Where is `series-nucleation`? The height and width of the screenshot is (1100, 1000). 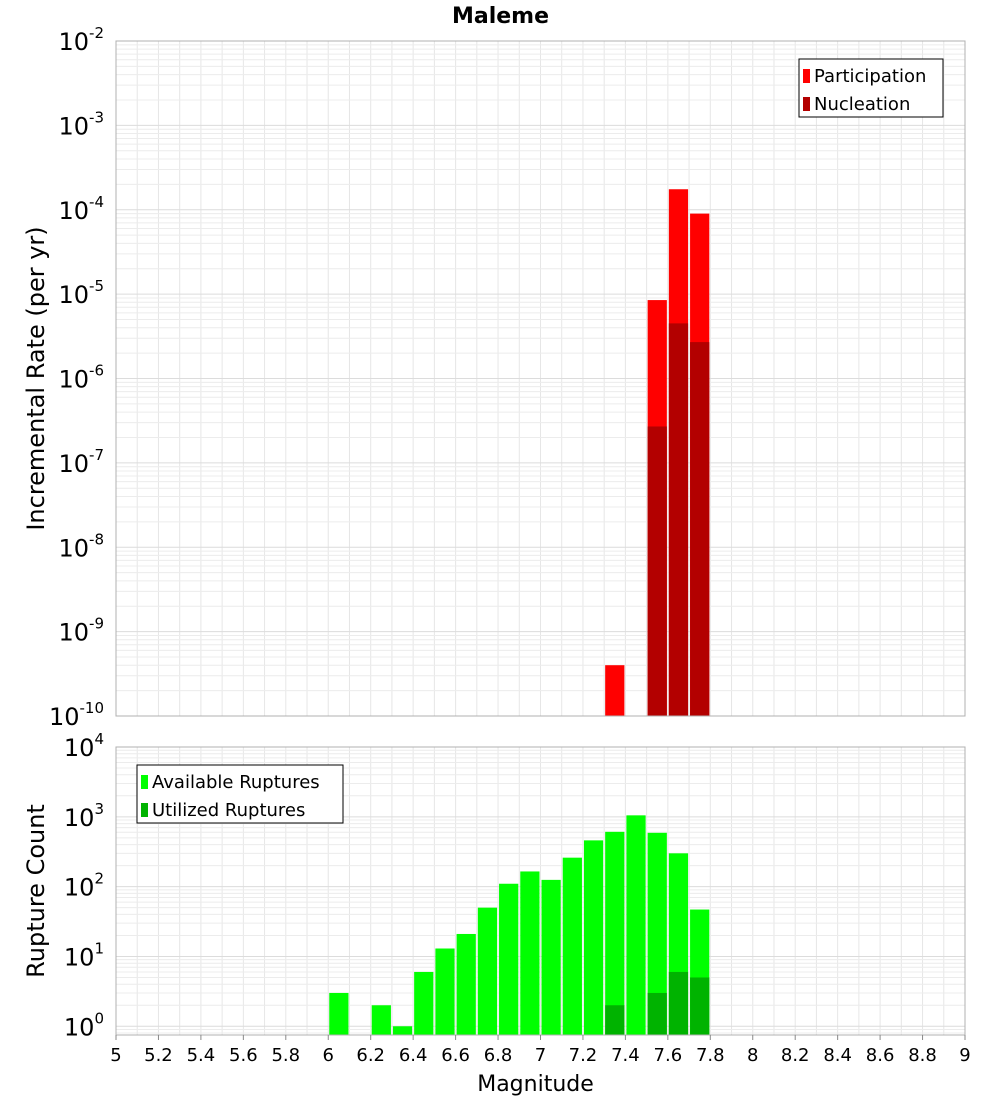
series-nucleation is located at coordinates (678, 519).